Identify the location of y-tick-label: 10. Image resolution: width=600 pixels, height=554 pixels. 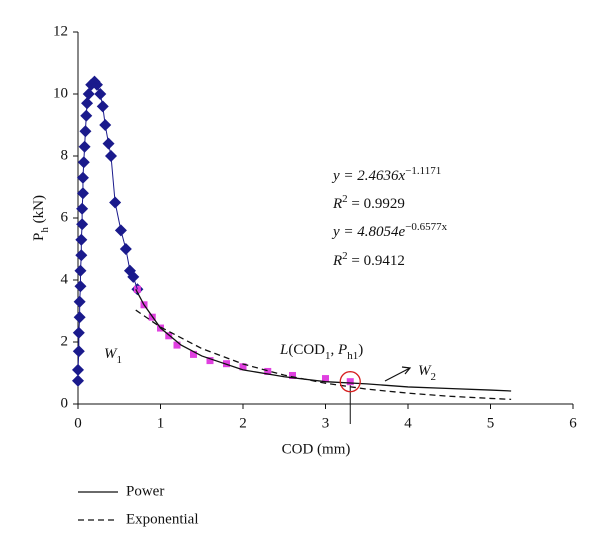
(60, 93).